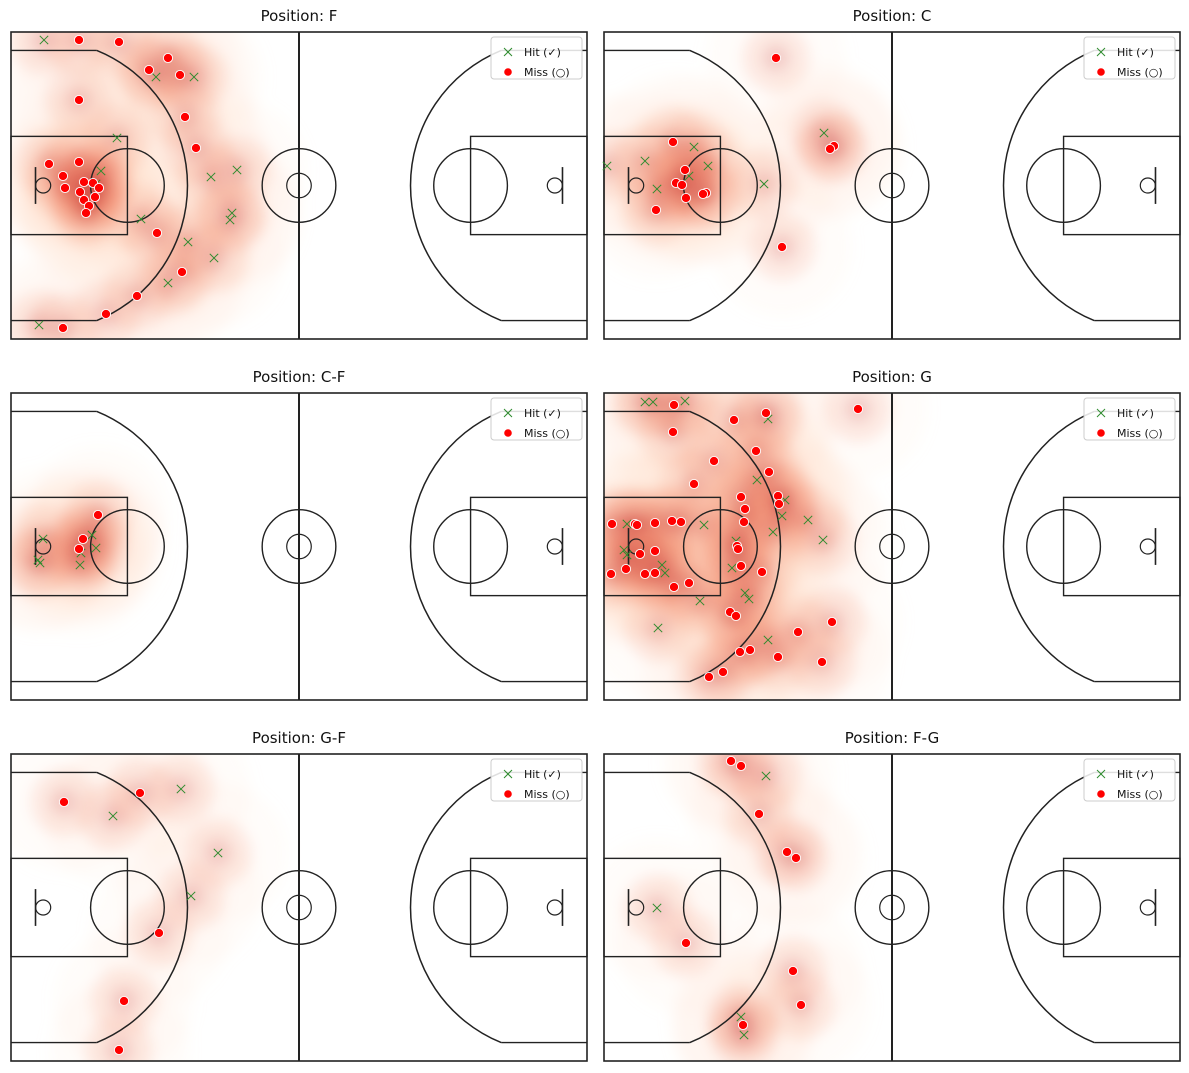  What do you see at coordinates (892, 377) in the screenshot?
I see `panel-title: Position: G` at bounding box center [892, 377].